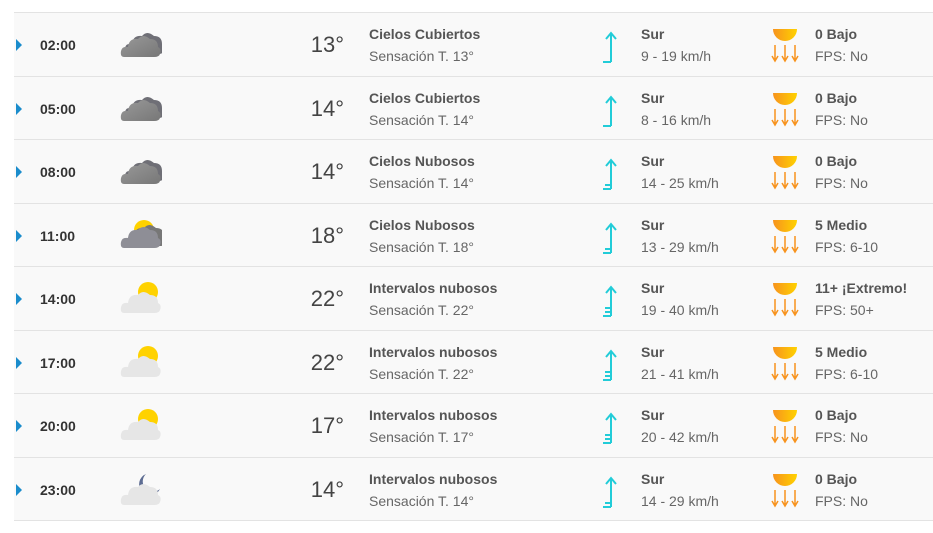  I want to click on hour: 23:00, so click(58, 489).